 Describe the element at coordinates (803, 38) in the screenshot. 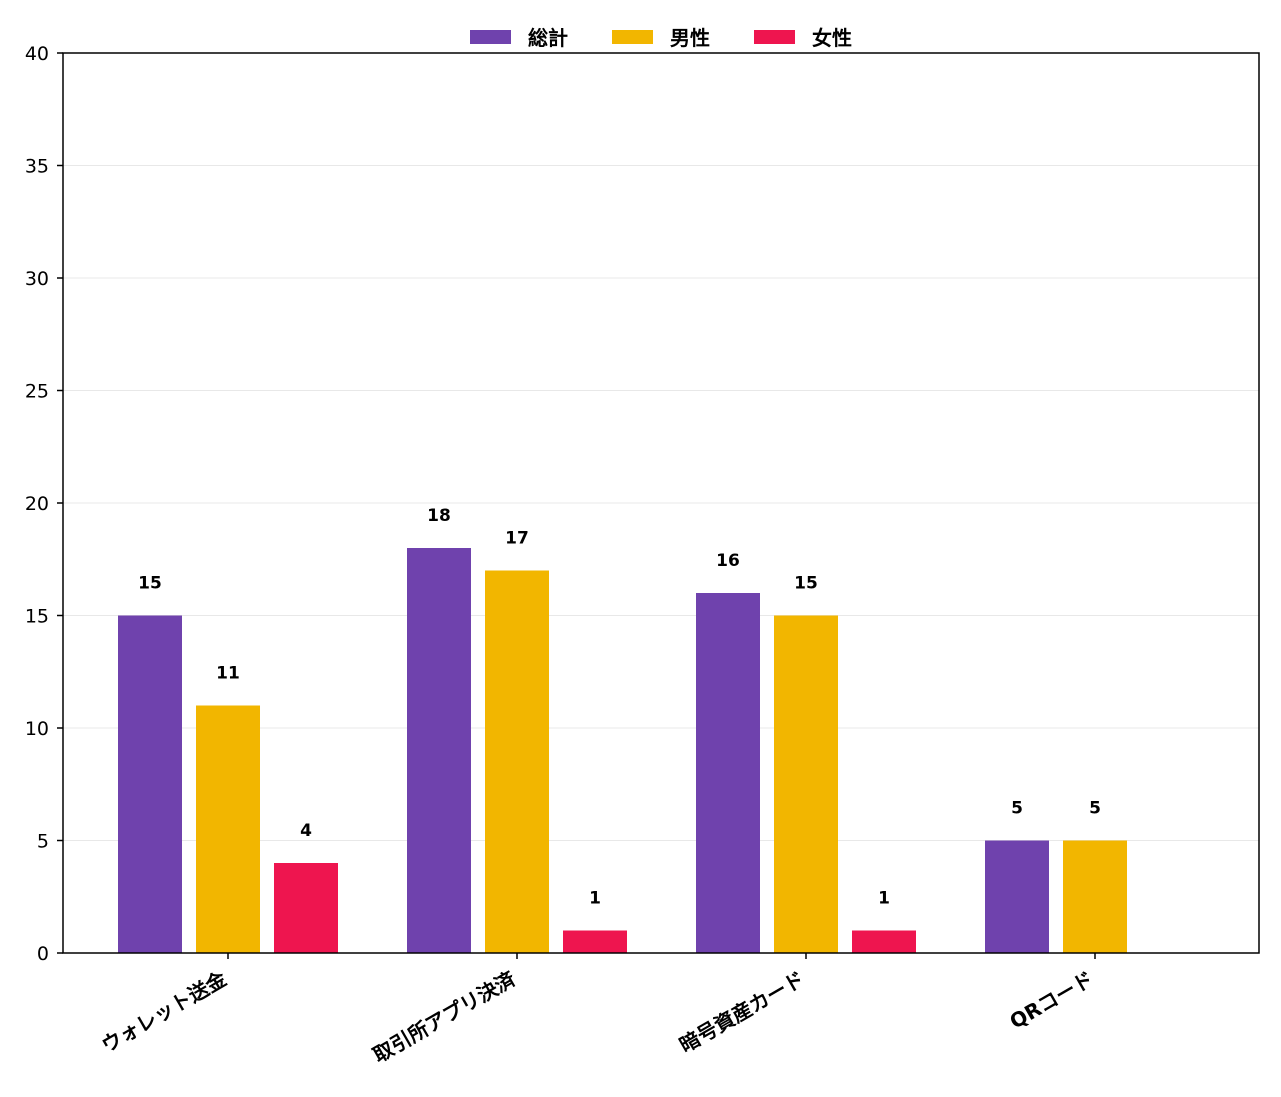

I see `legend-item: 女性` at that location.